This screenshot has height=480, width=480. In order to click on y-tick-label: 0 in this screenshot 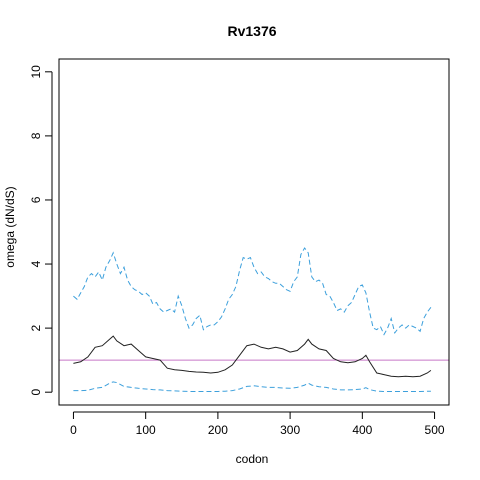, I will do `click(36, 392)`.